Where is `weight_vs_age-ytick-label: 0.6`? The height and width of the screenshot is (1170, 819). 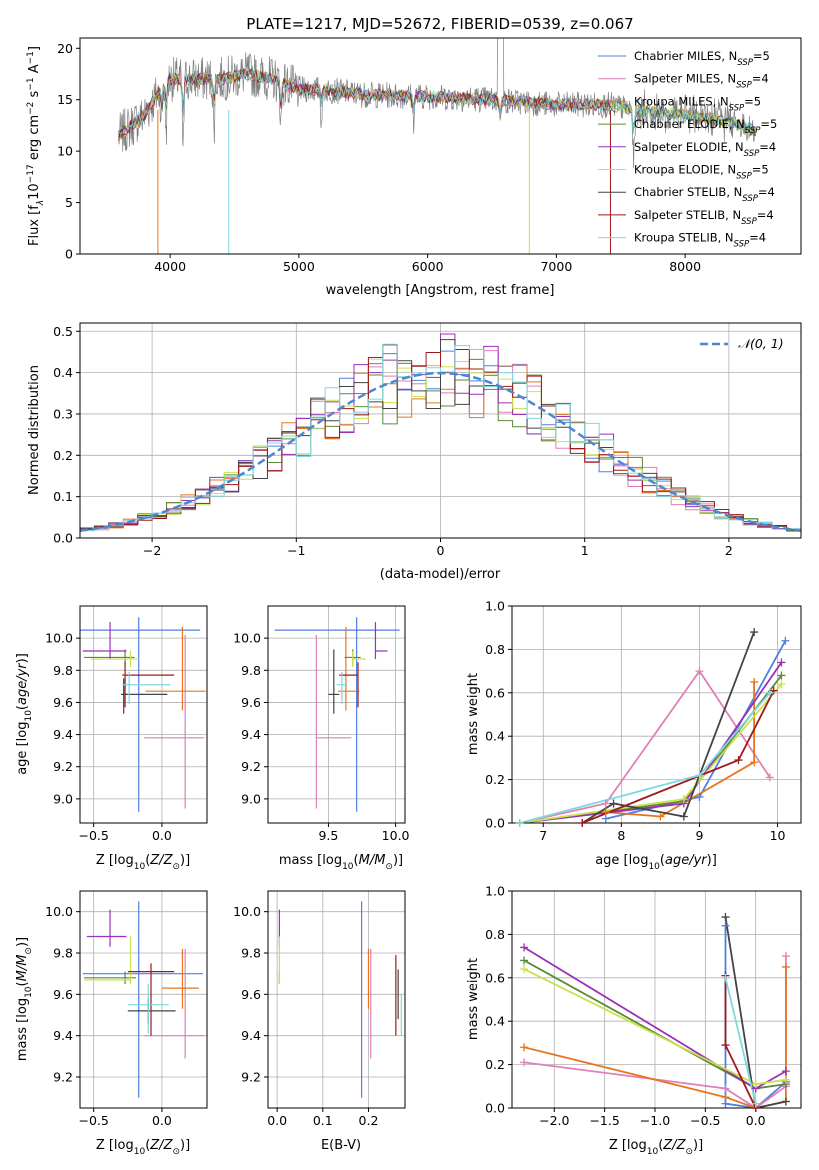 weight_vs_age-ytick-label: 0.6 is located at coordinates (495, 692).